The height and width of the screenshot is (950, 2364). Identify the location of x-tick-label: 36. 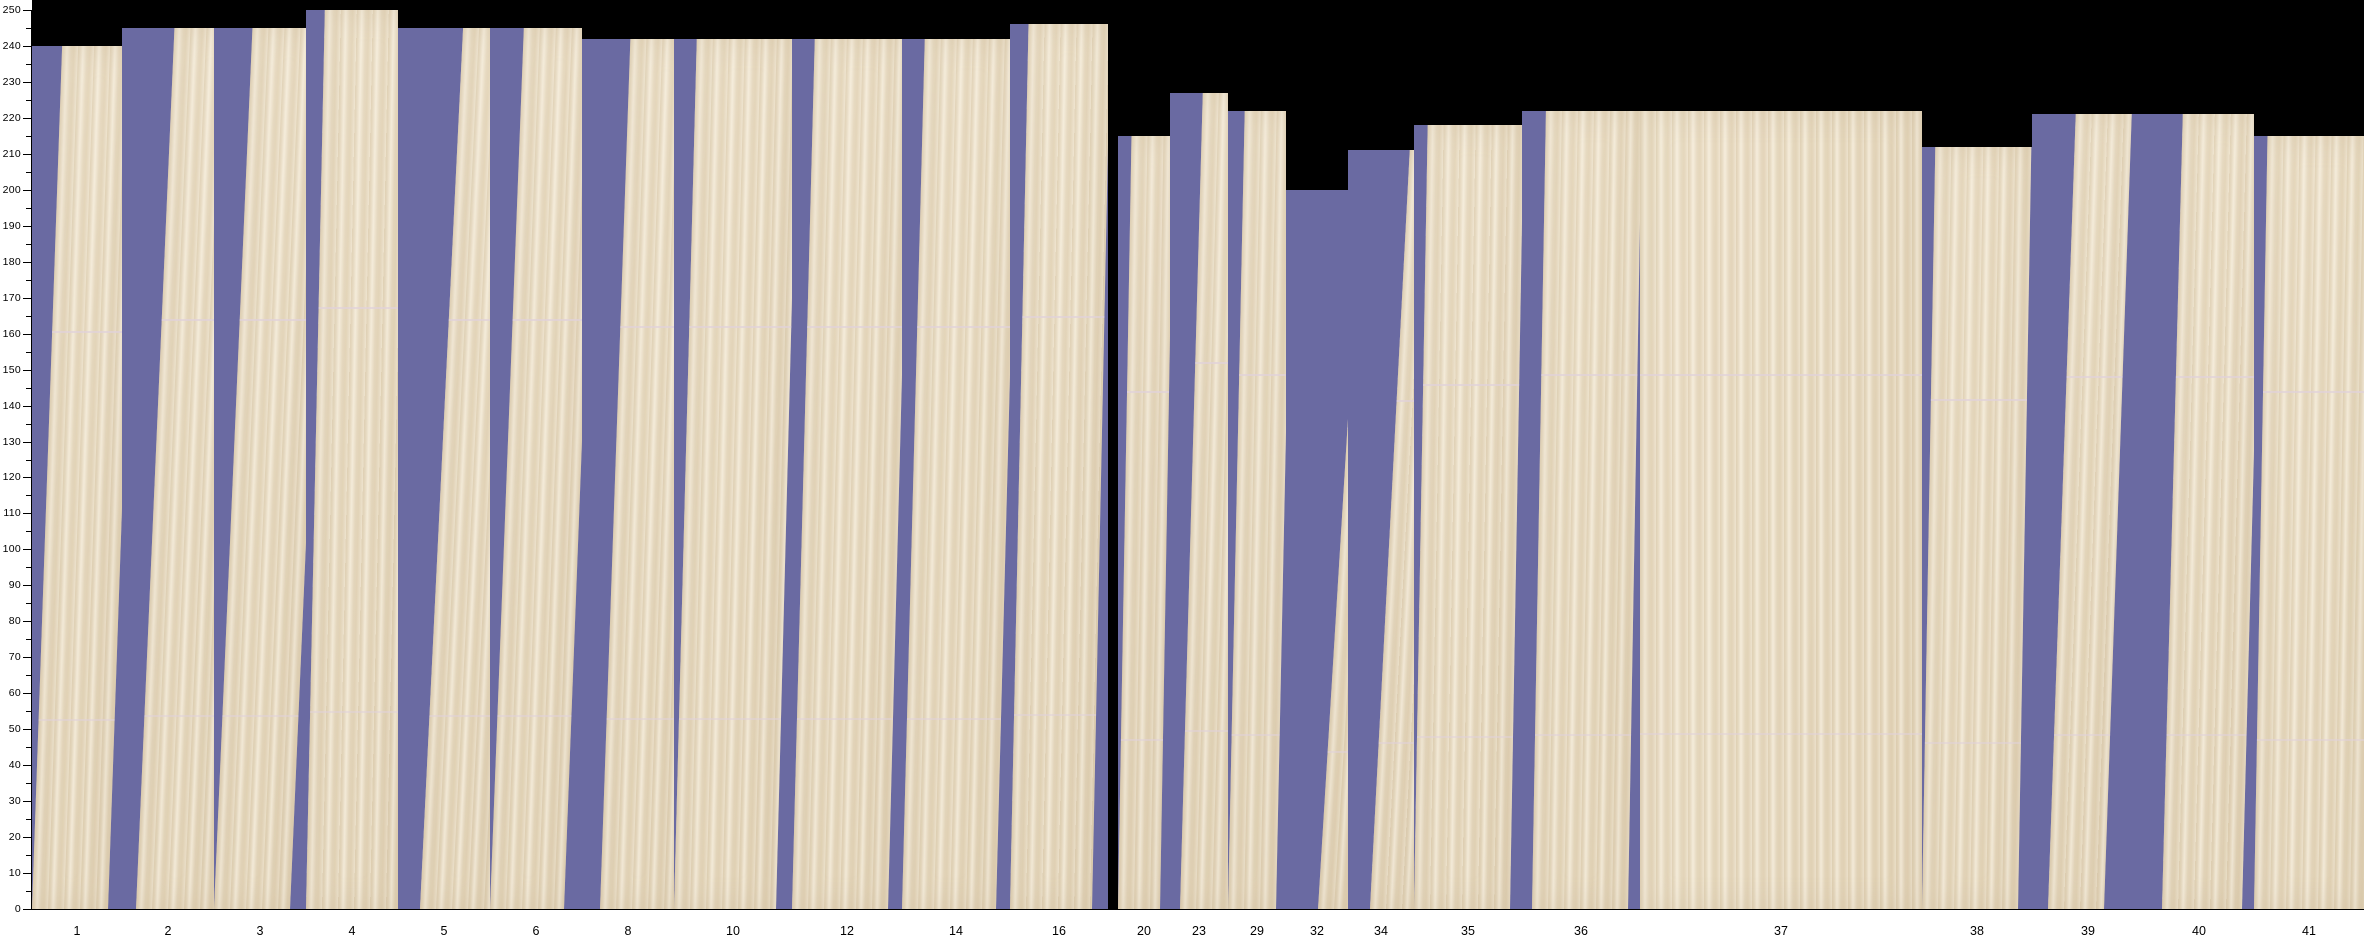
(1581, 931).